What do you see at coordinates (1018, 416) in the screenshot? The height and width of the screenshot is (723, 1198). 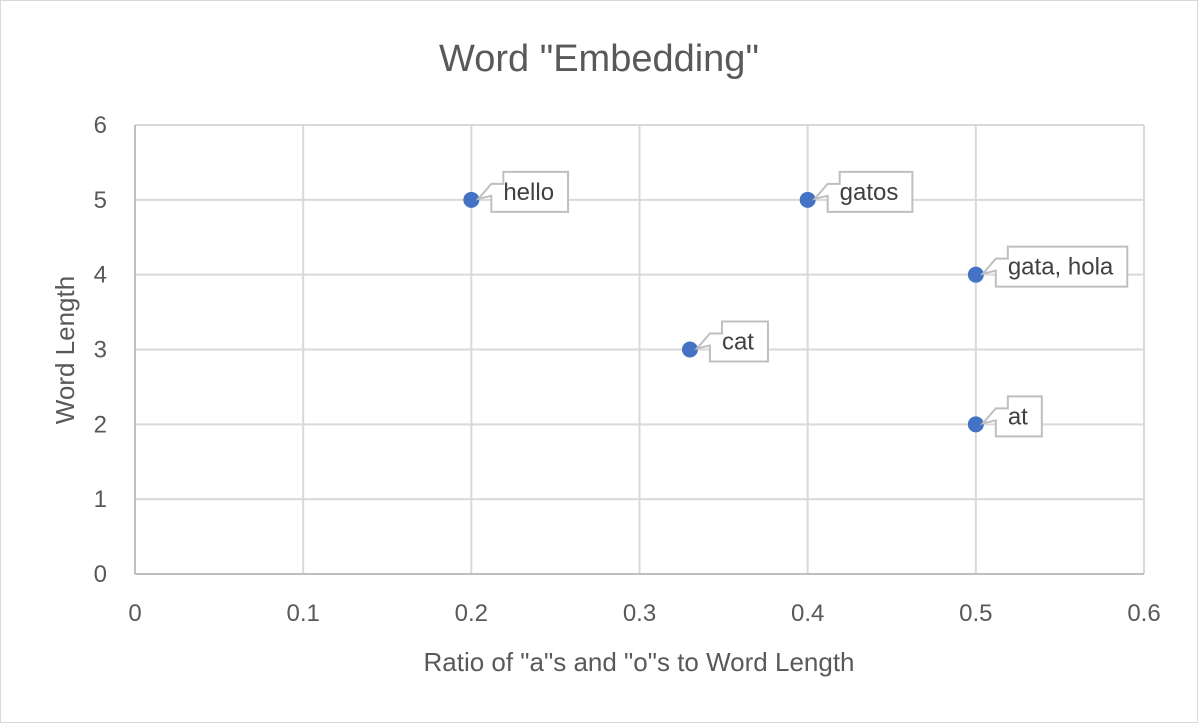 I see `data-label: at` at bounding box center [1018, 416].